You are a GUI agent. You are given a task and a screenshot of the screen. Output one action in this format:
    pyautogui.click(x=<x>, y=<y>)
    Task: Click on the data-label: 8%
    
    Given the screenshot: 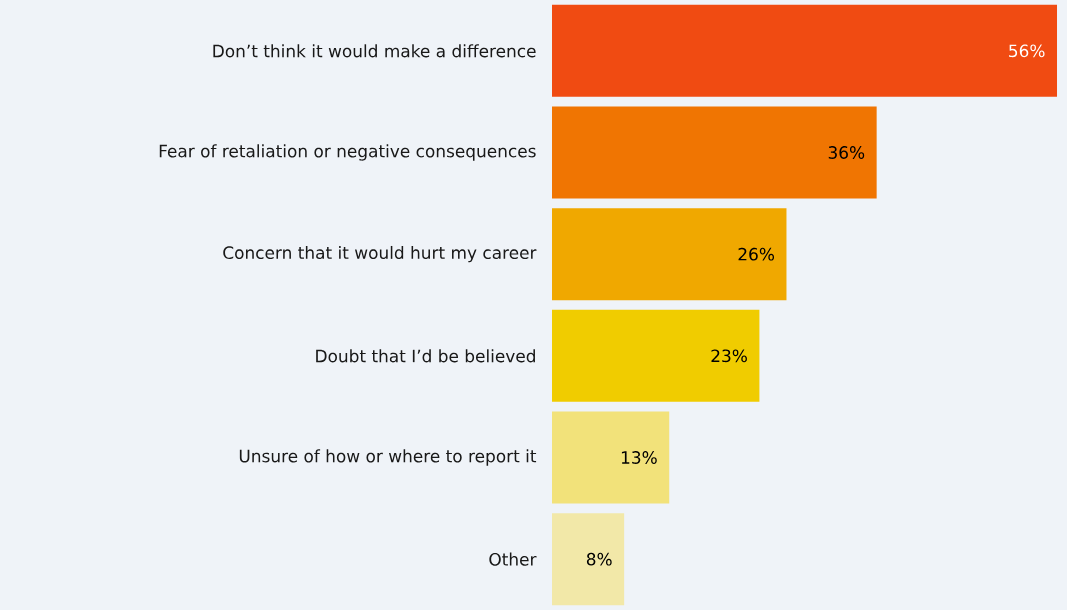 What is the action you would take?
    pyautogui.click(x=599, y=559)
    